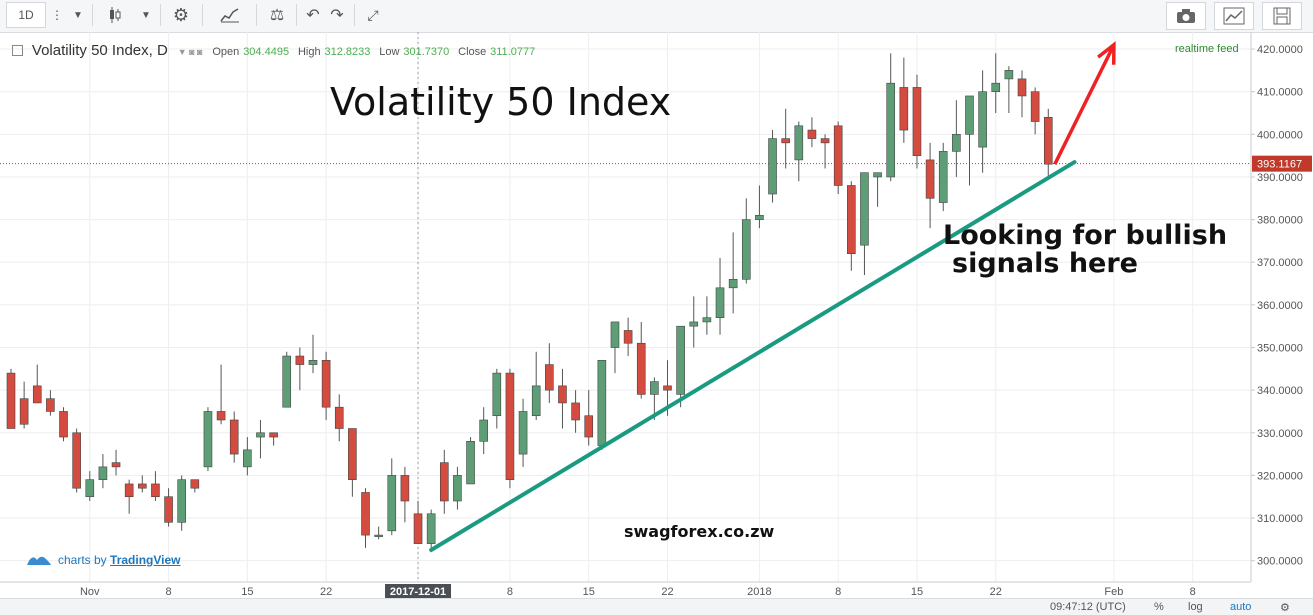 The image size is (1313, 615). Describe the element at coordinates (1193, 592) in the screenshot. I see `x-tick-label: 8` at that location.